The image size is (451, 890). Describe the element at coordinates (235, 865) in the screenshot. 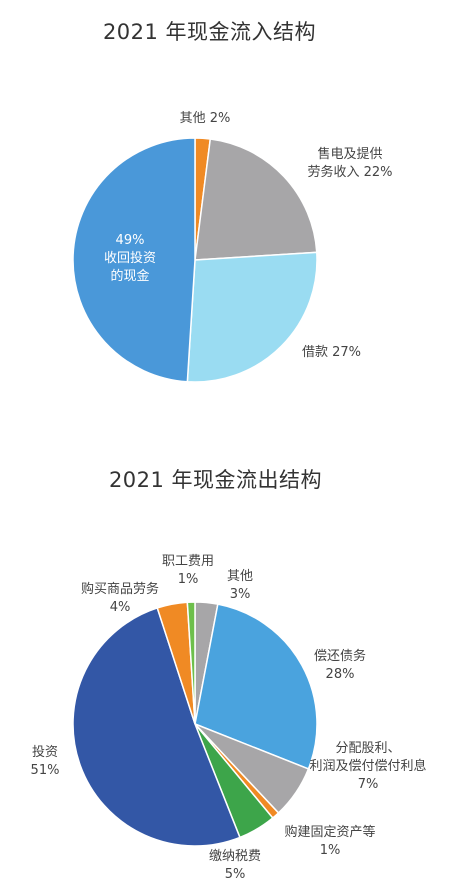

I see `pie-label-1-4: 缴纳税费 5%` at that location.